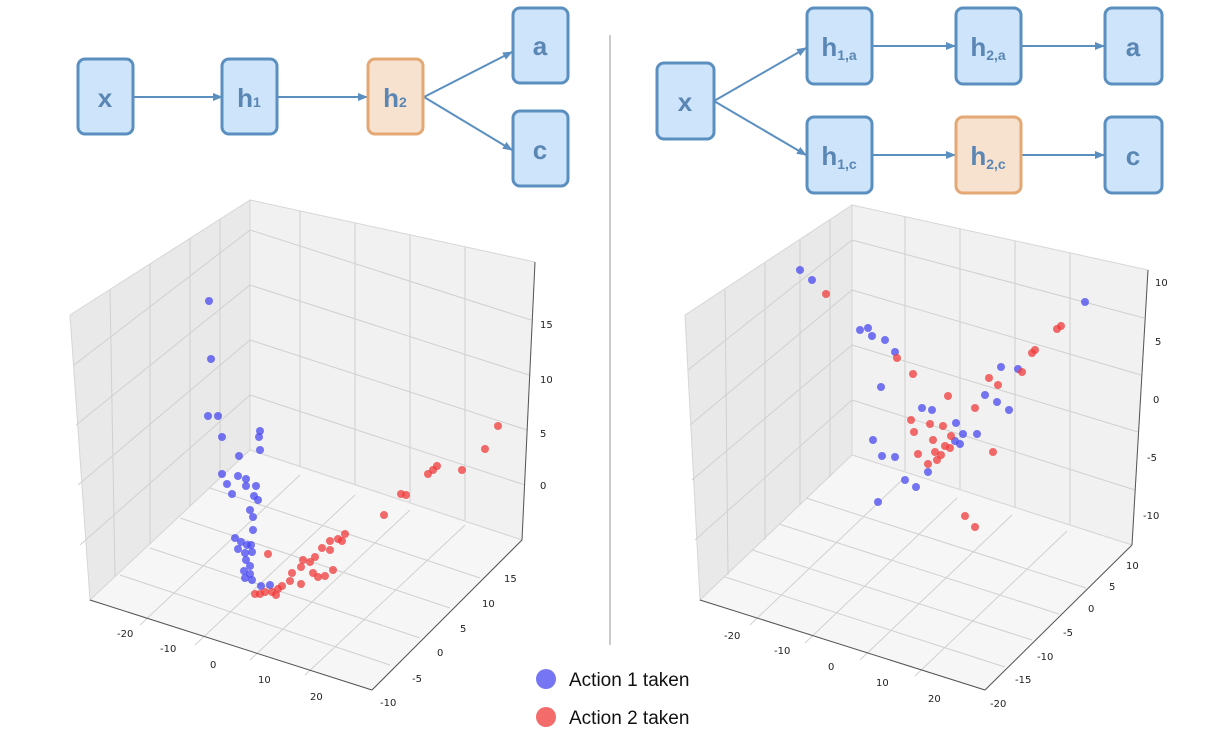 This screenshot has height=736, width=1213. Describe the element at coordinates (264, 680) in the screenshot. I see `left-x-tick-4: 10` at that location.